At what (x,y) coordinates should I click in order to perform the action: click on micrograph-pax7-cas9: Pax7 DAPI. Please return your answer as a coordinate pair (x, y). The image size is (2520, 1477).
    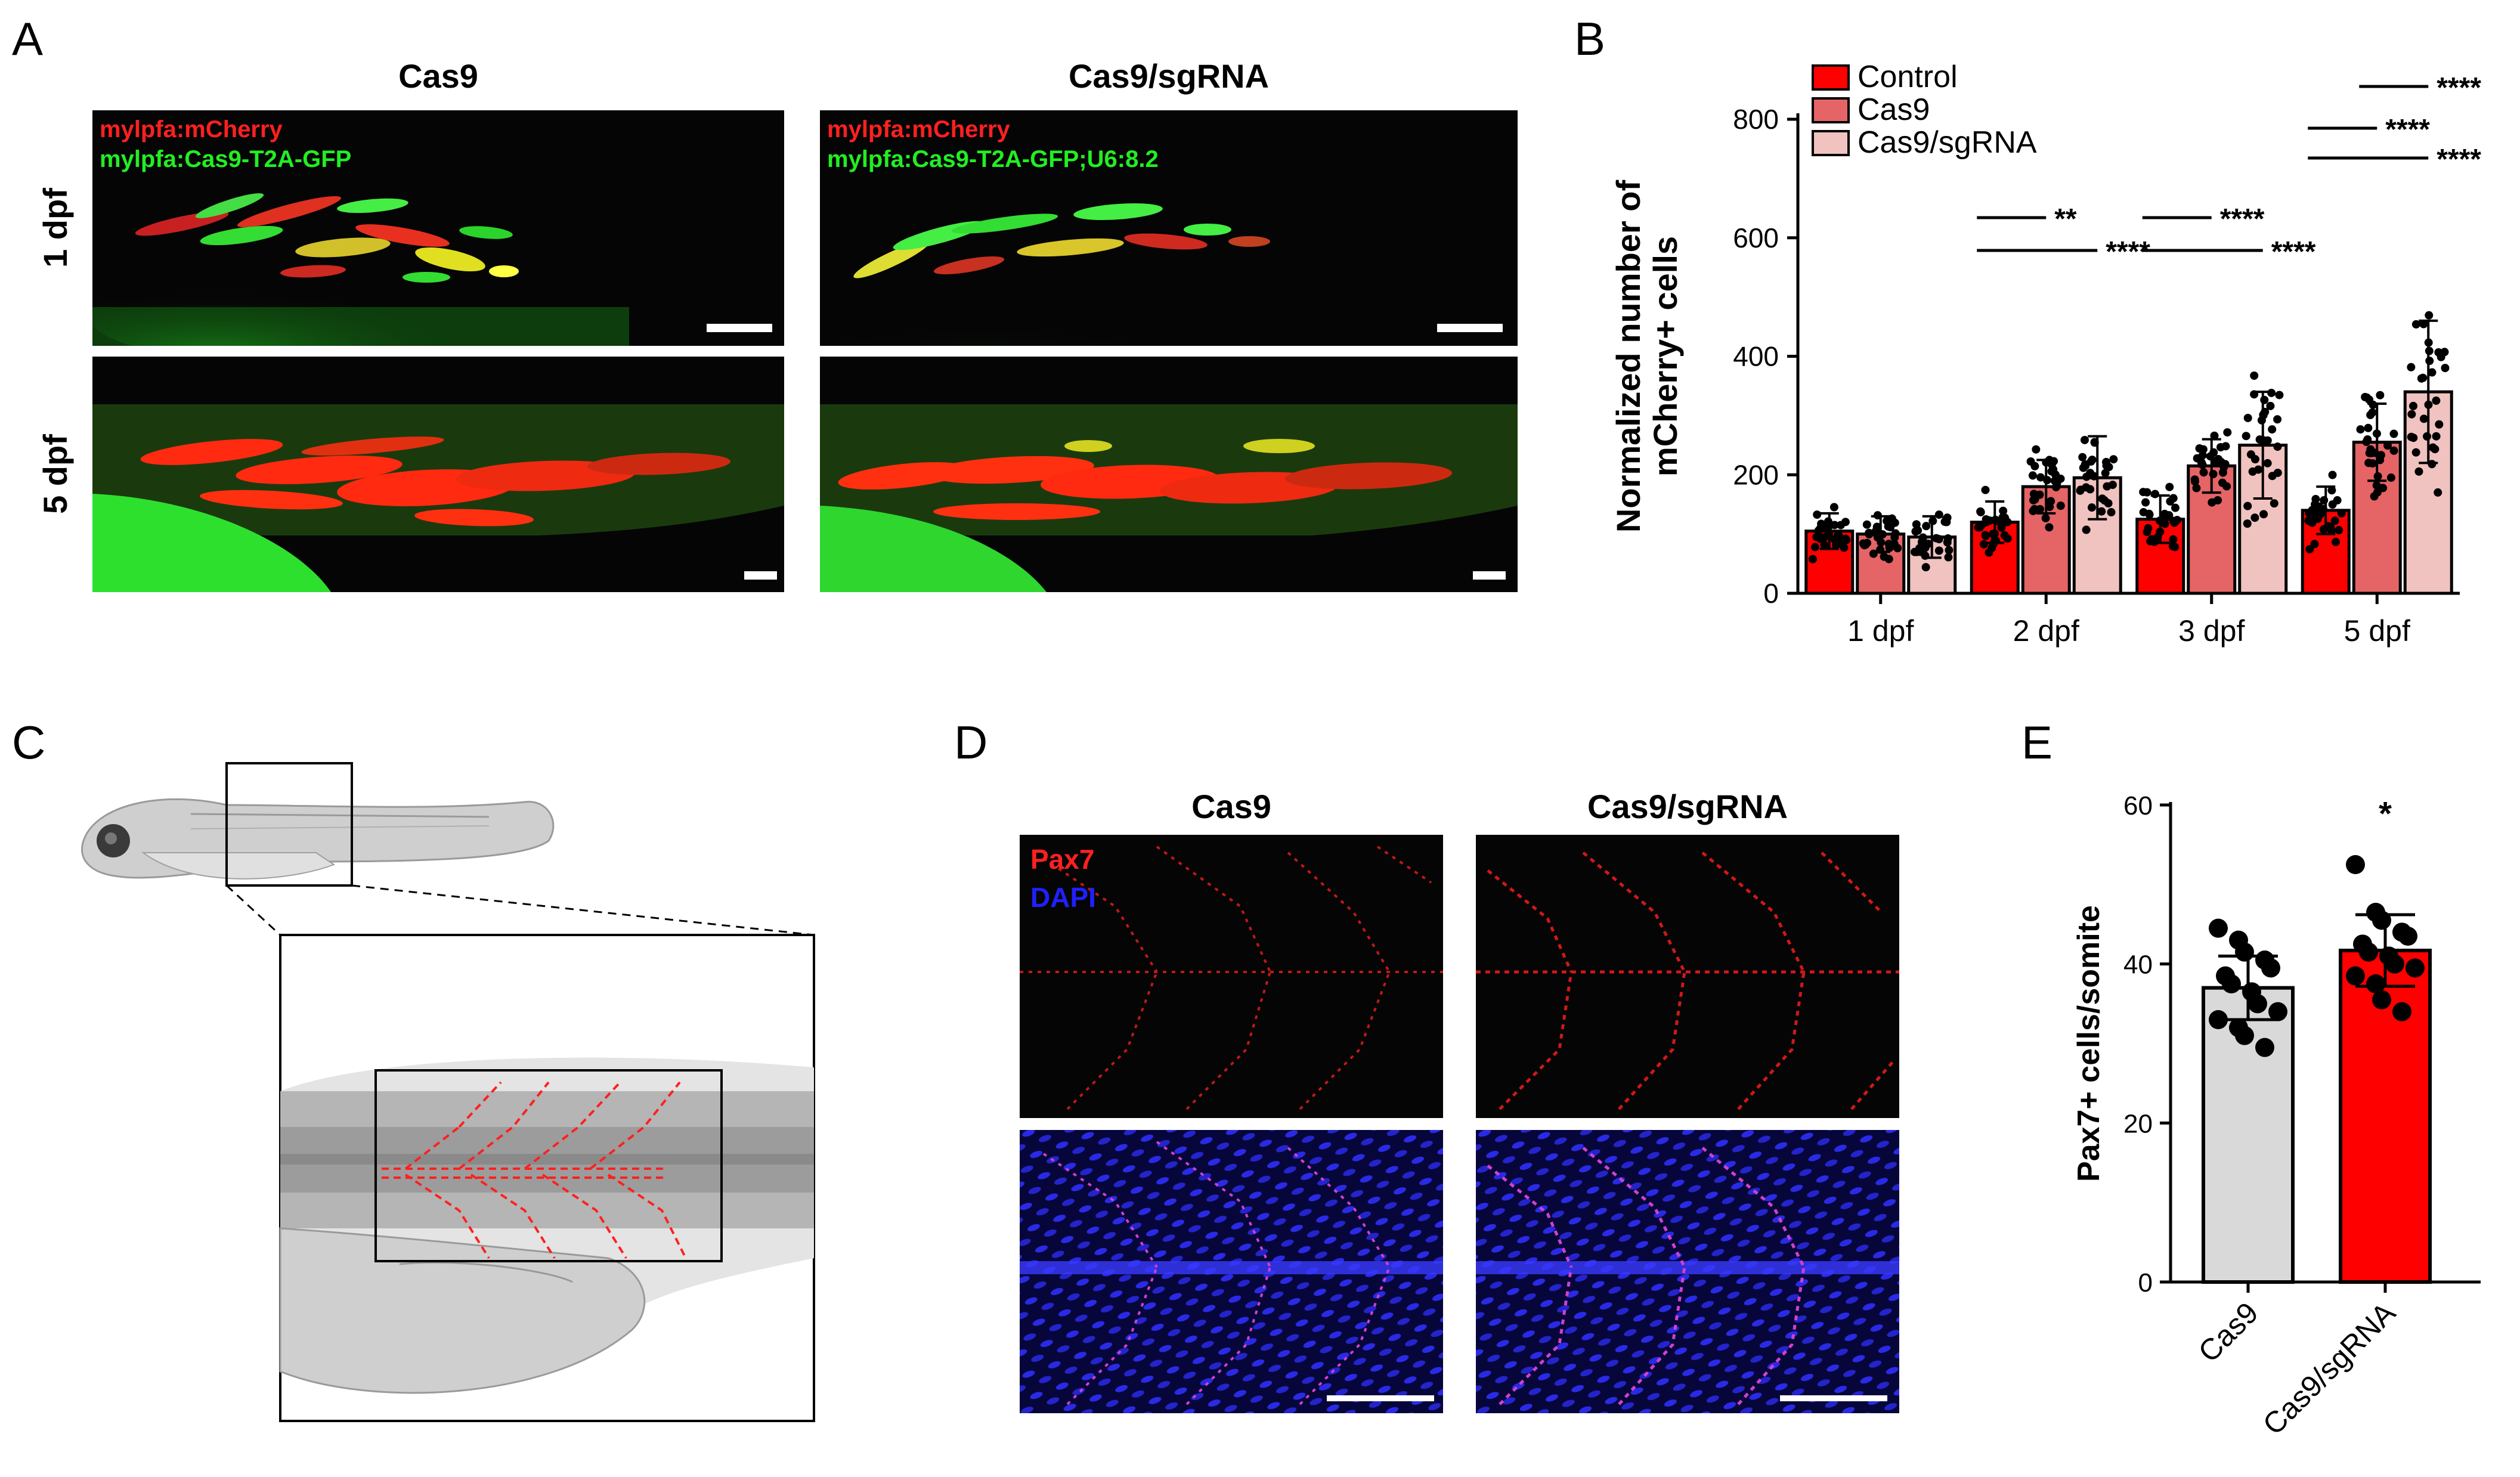
    Looking at the image, I should click on (1231, 976).